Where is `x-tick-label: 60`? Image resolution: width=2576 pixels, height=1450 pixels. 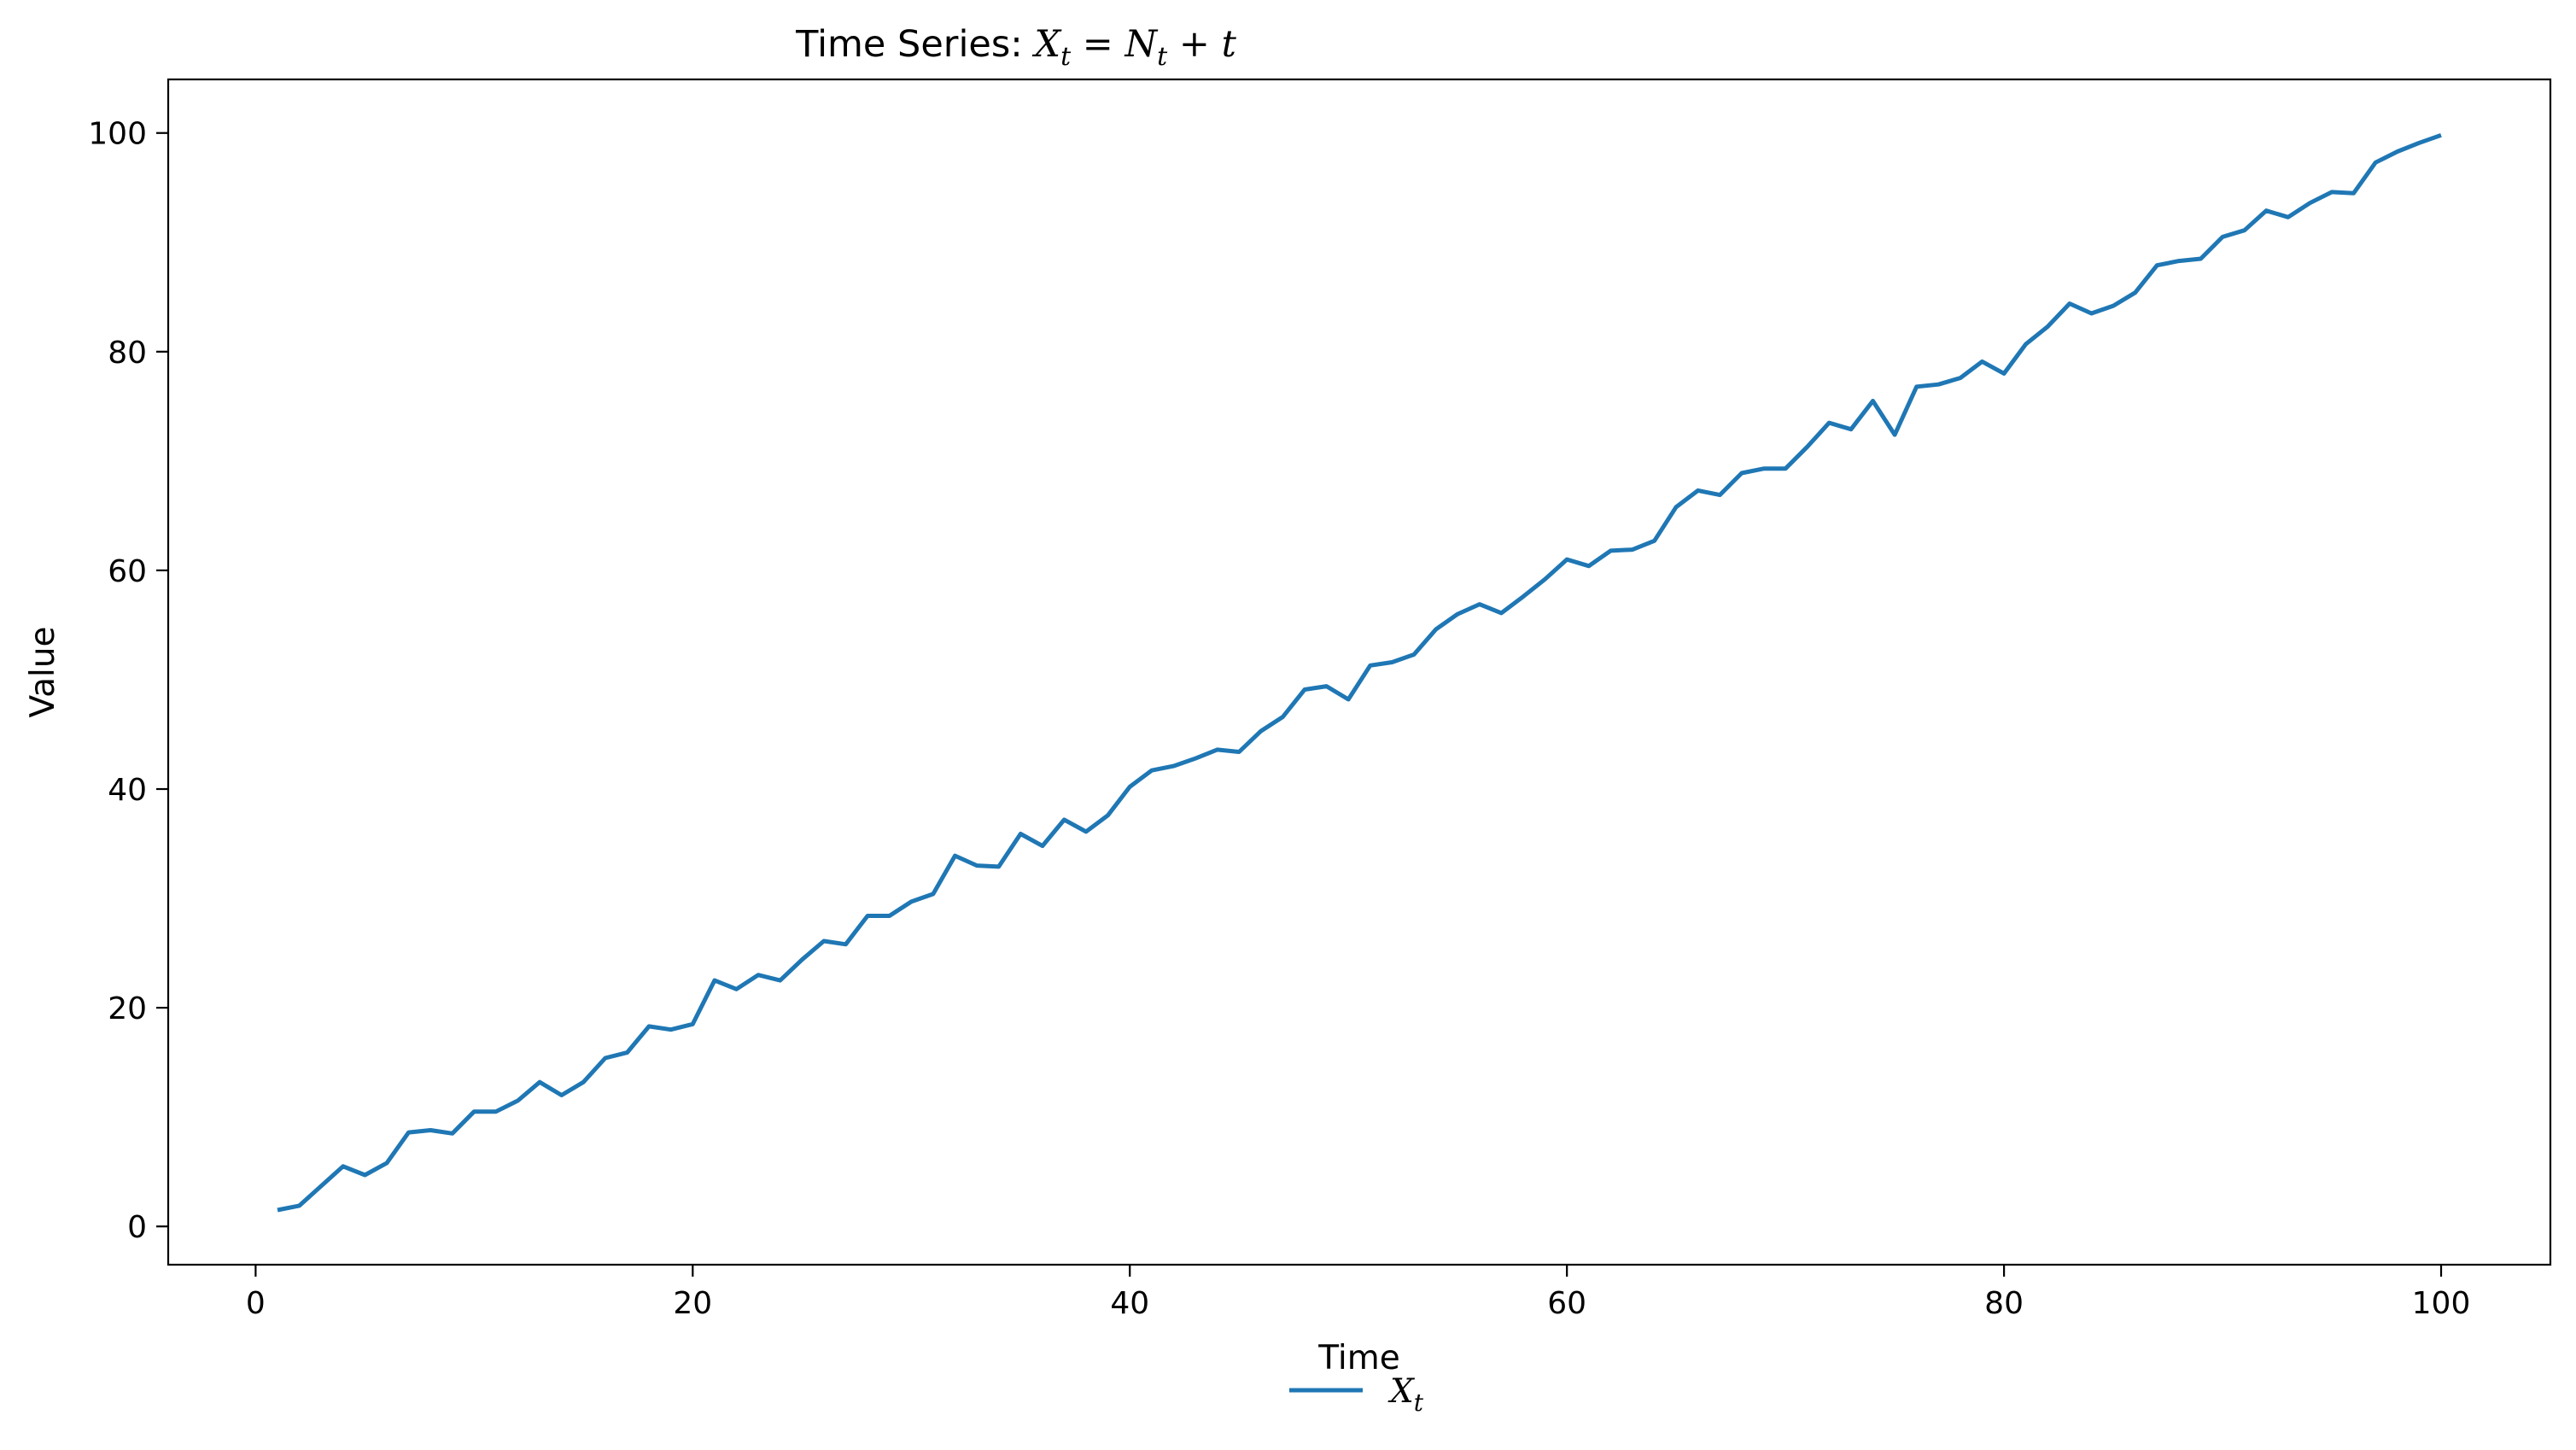 x-tick-label: 60 is located at coordinates (1566, 1303).